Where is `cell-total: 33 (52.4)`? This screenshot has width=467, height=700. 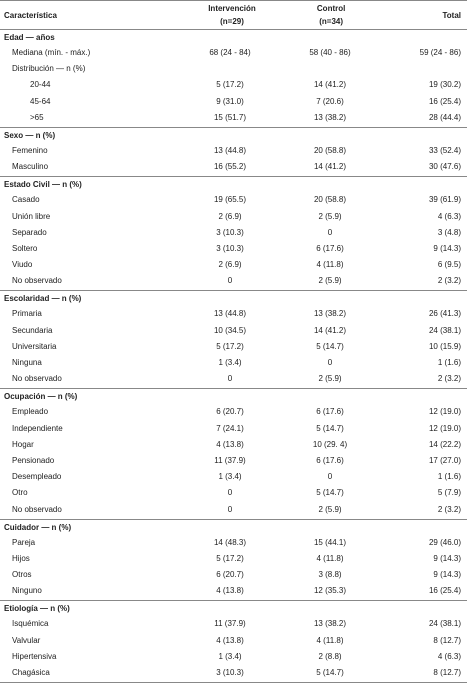
cell-total: 33 (52.4) is located at coordinates (444, 150).